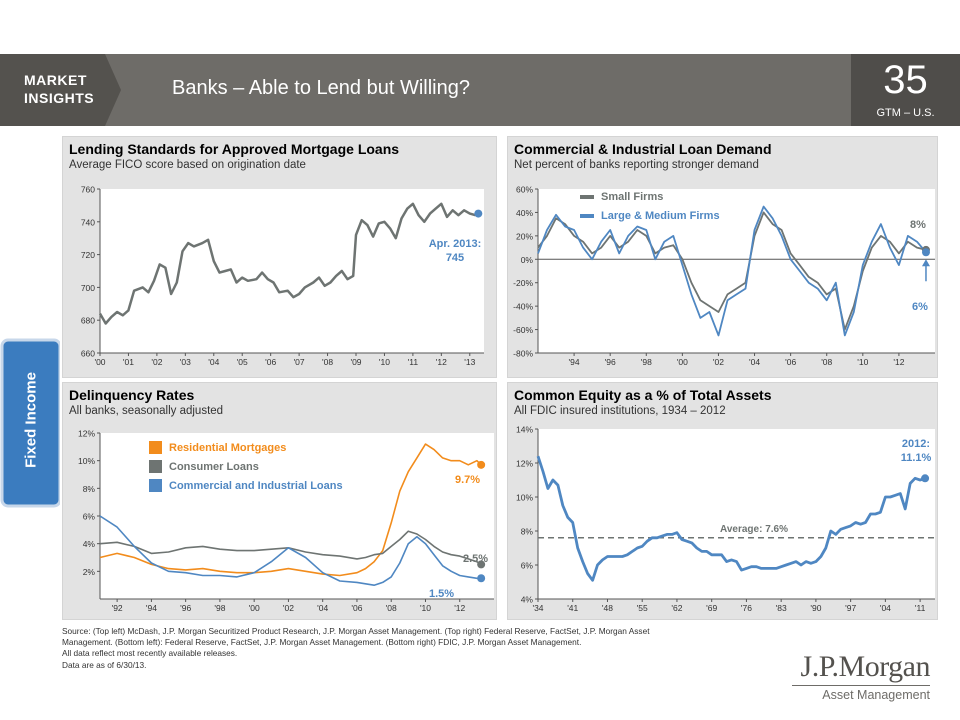  What do you see at coordinates (711, 608) in the screenshot?
I see `x-tick-label: '69` at bounding box center [711, 608].